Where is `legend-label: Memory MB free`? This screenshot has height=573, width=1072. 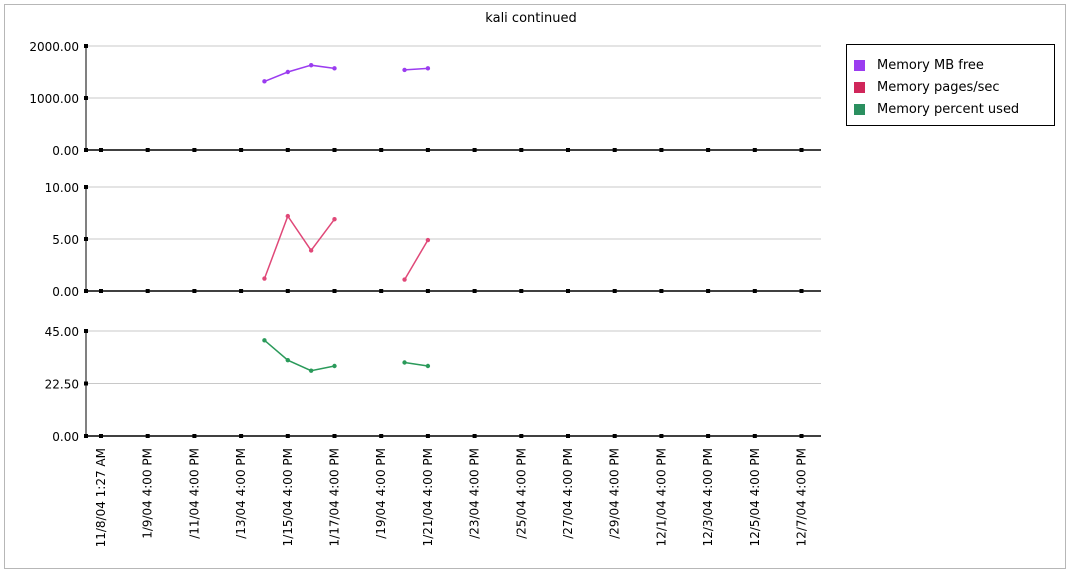 legend-label: Memory MB free is located at coordinates (930, 65).